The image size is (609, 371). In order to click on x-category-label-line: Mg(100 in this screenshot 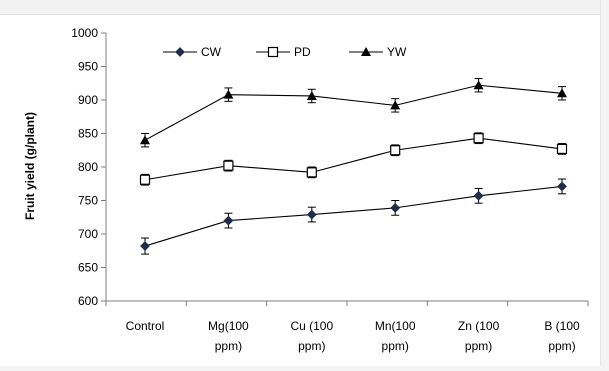, I will do `click(228, 326)`.